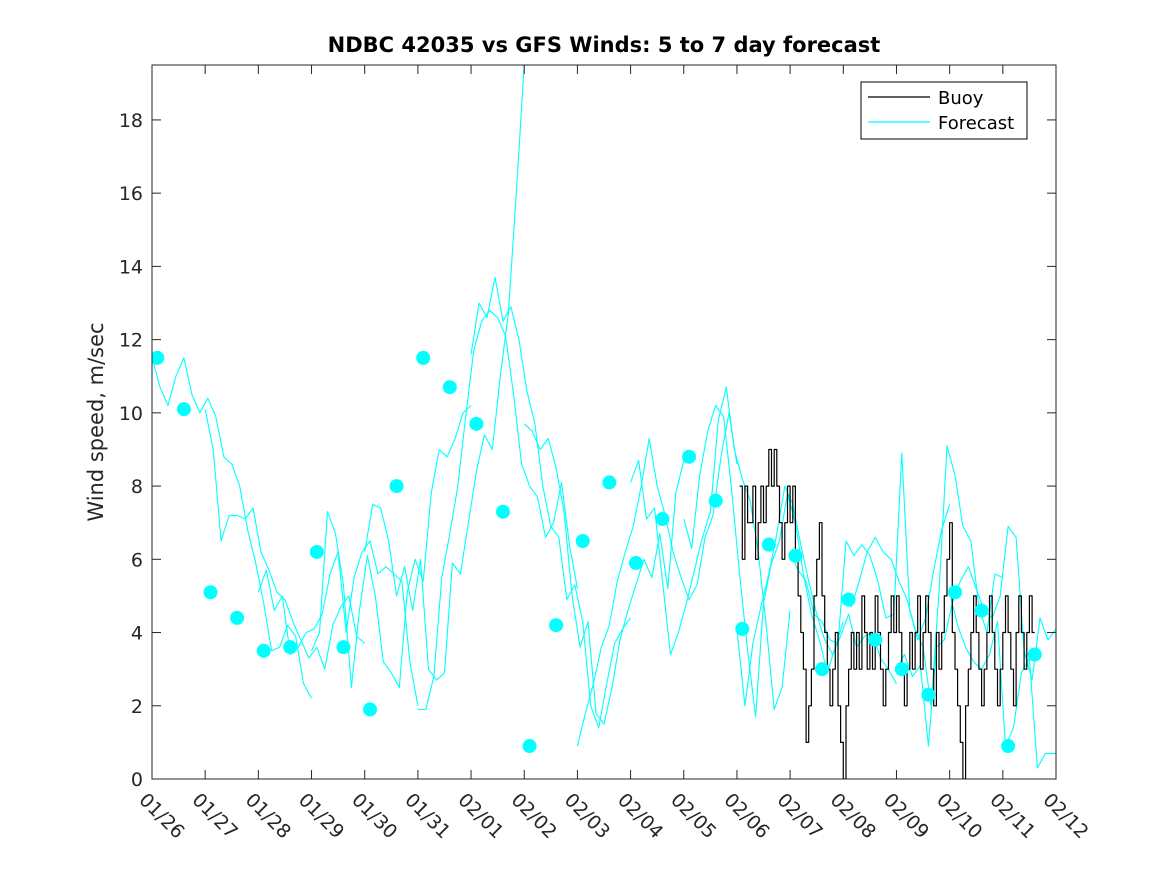 This screenshot has width=1167, height=875. I want to click on y-tick-label: 16, so click(131, 194).